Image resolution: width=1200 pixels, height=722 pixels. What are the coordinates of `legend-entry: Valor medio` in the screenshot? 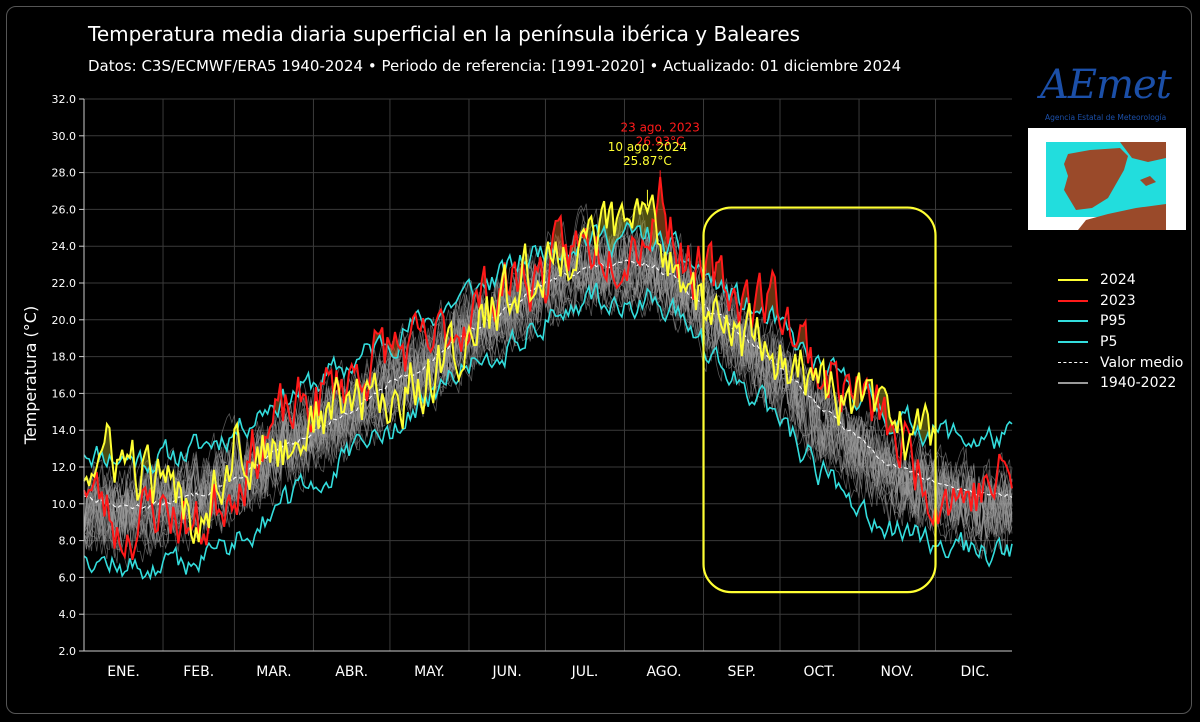 It's located at (1120, 362).